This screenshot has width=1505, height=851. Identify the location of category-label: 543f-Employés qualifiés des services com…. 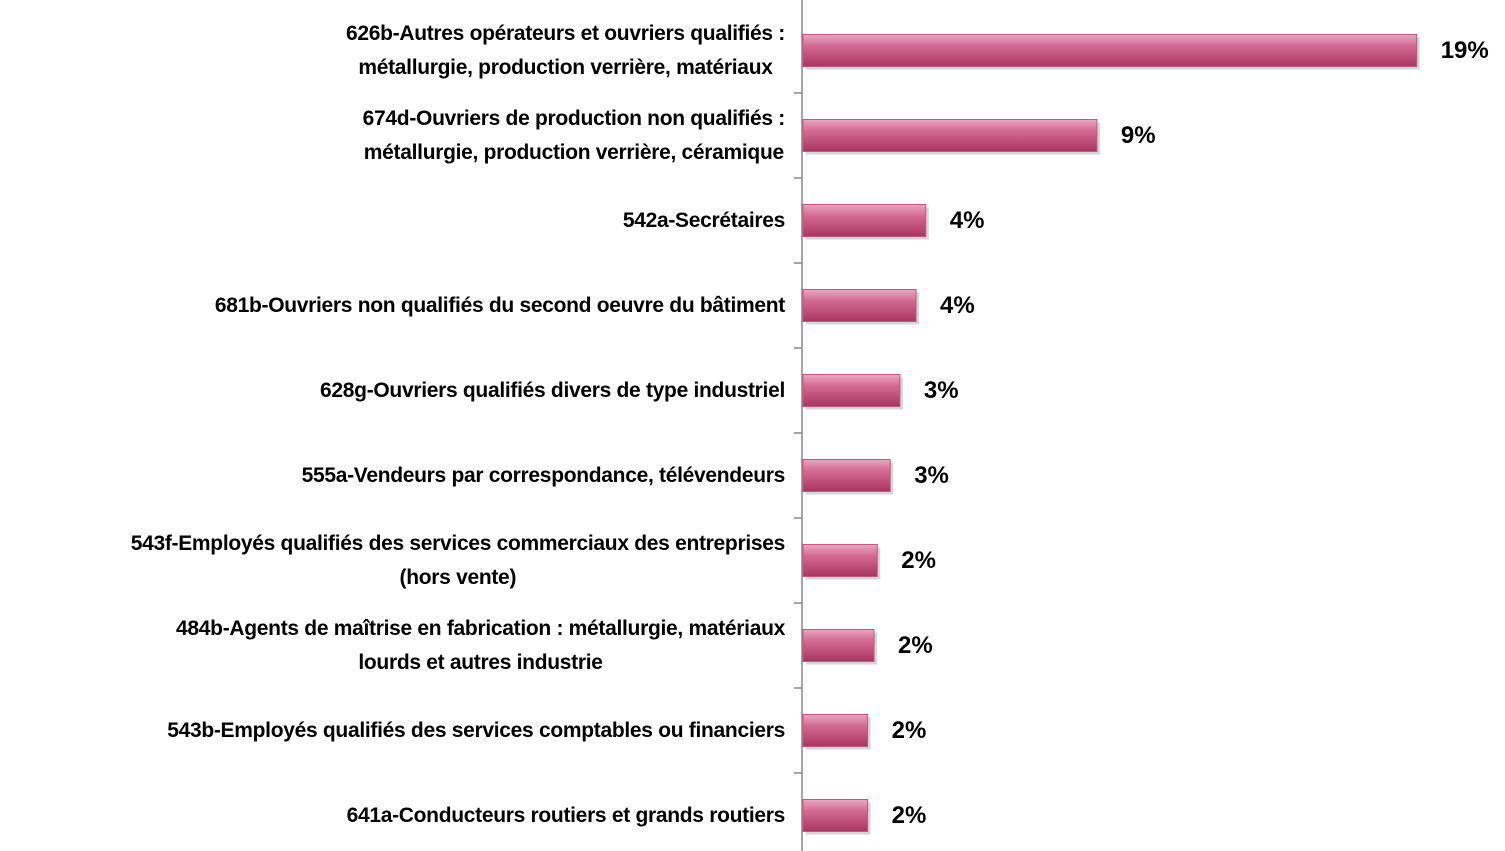
(458, 560).